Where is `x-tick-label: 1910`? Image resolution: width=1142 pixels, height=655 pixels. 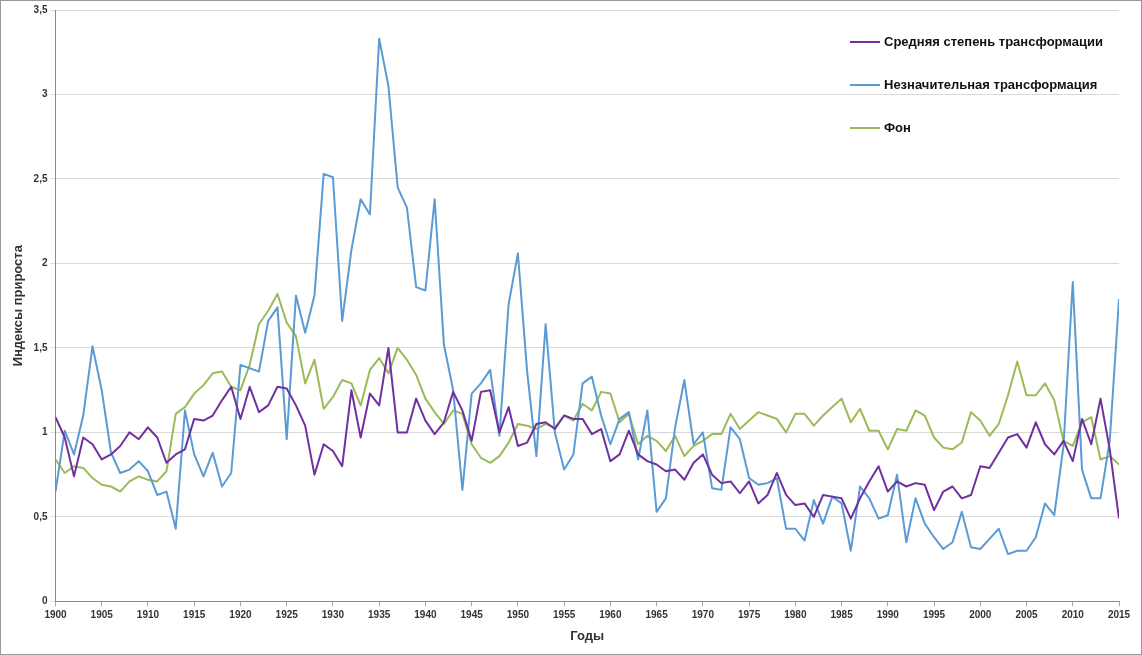
x-tick-label: 1910 is located at coordinates (148, 615).